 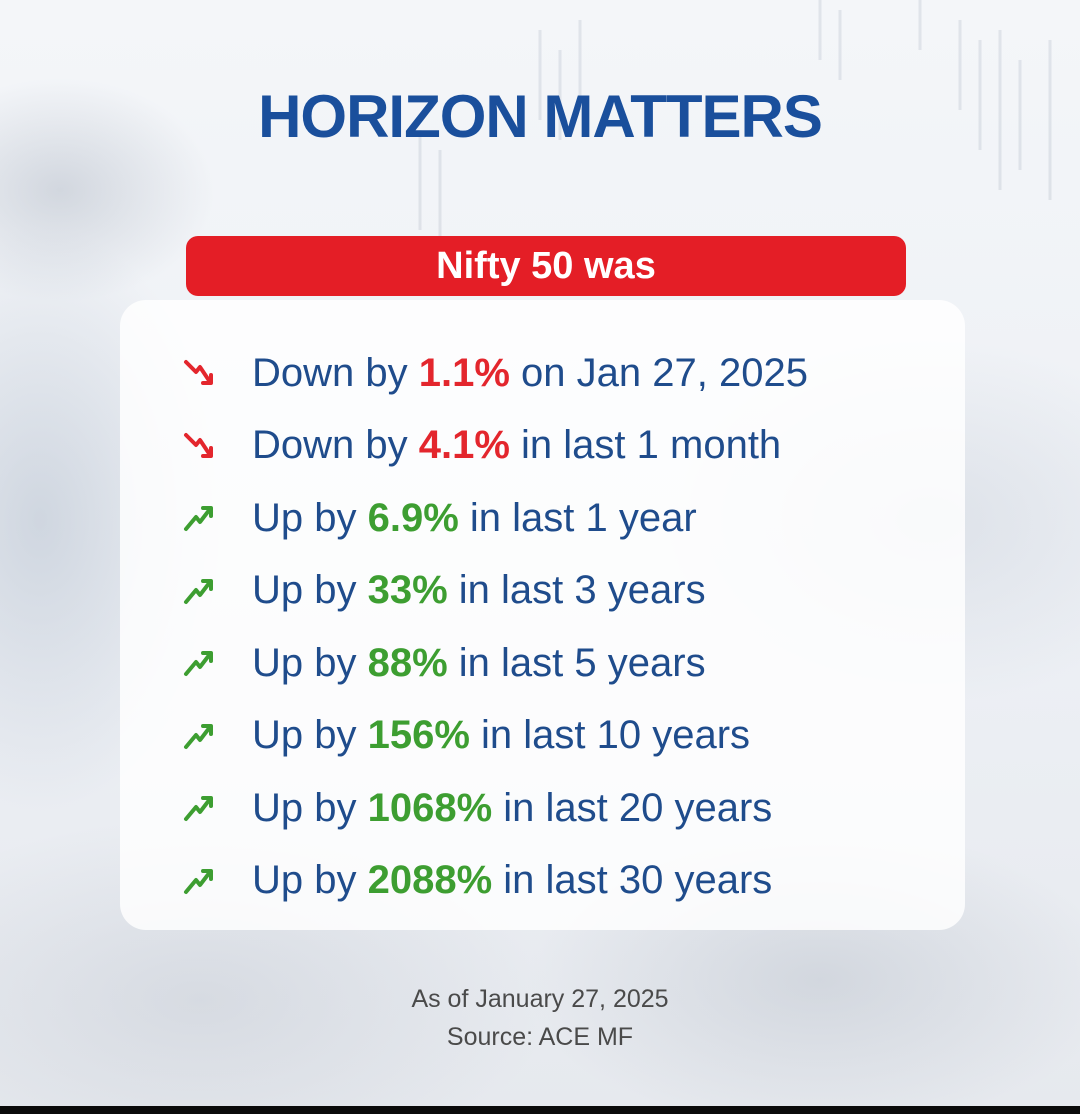 I want to click on list-item-percentage: 33%, so click(x=407, y=590).